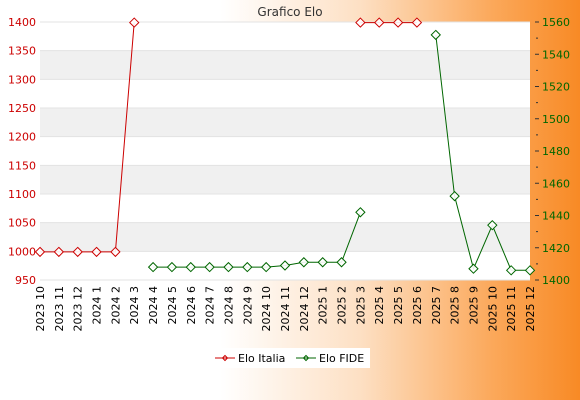 The image size is (580, 400). I want to click on x-tick-label: 2024 11, so click(285, 309).